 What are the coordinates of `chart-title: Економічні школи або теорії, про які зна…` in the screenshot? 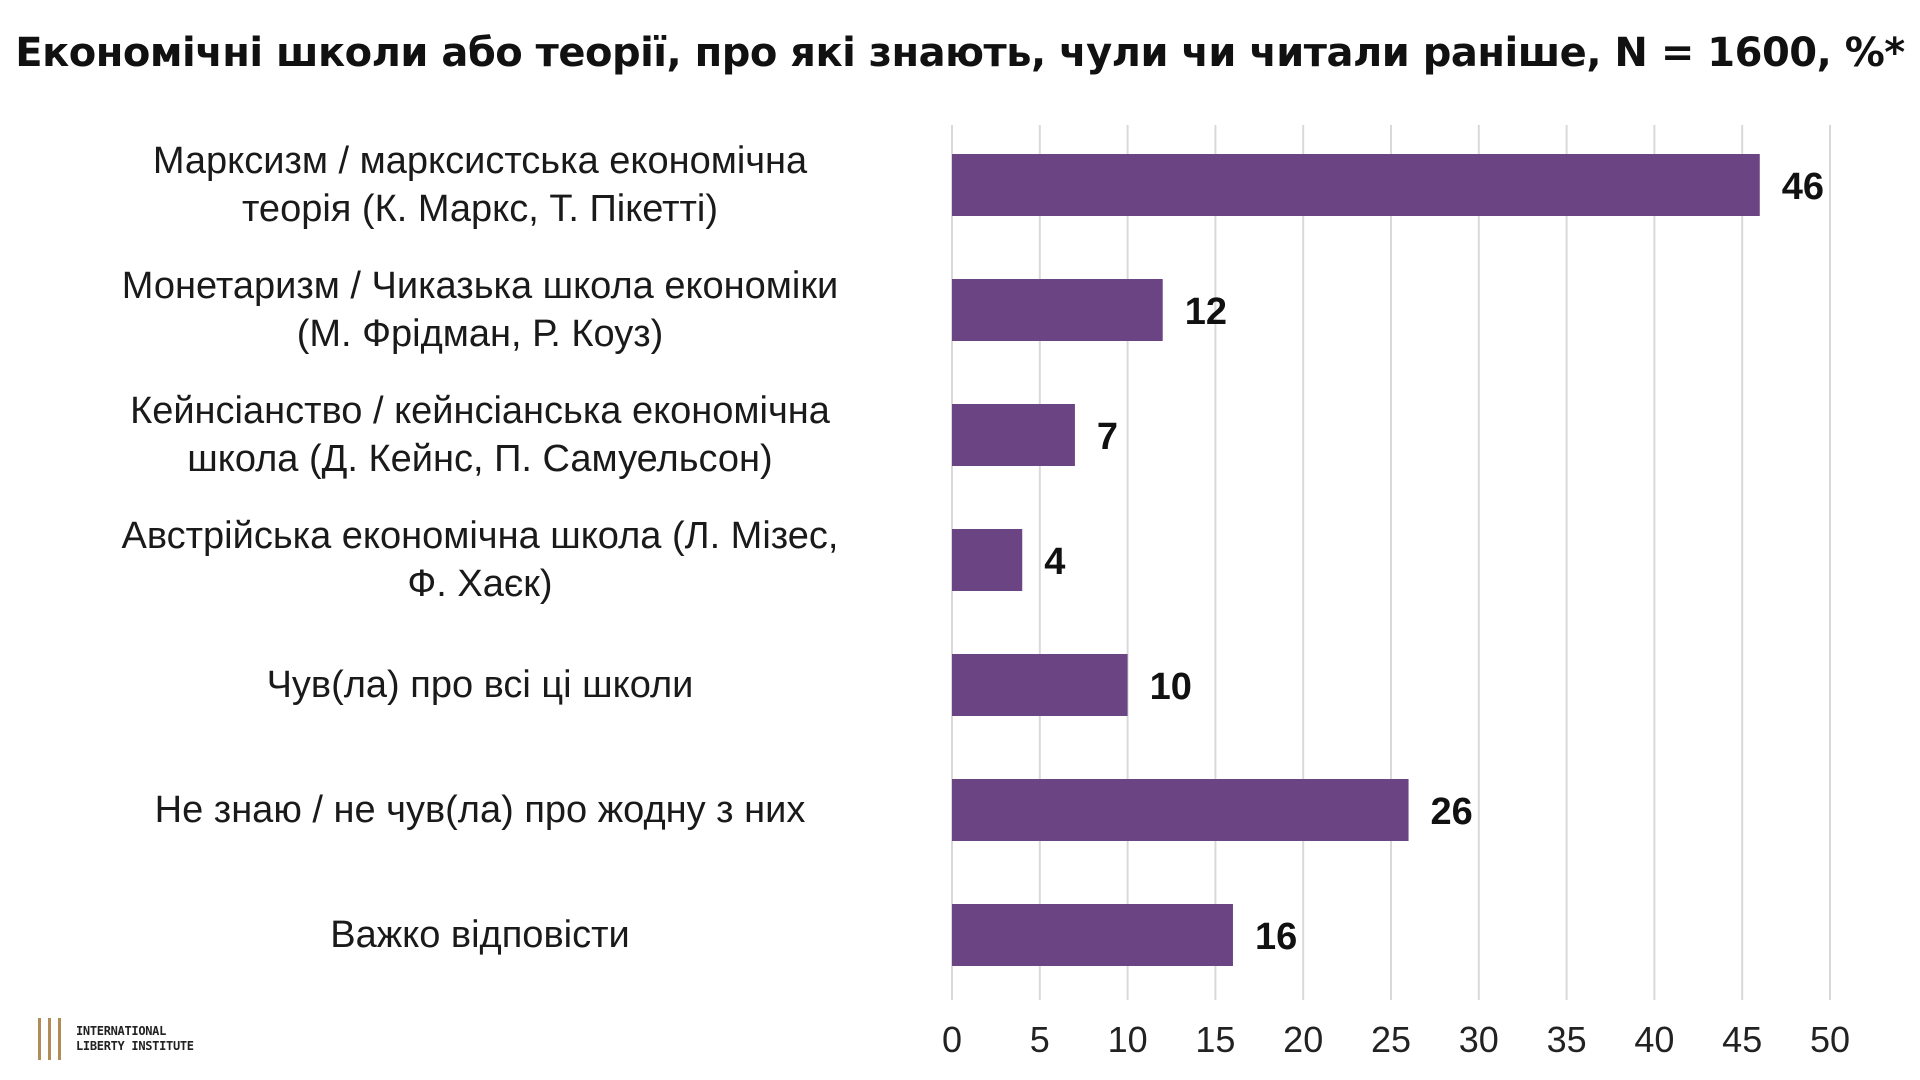 It's located at (960, 53).